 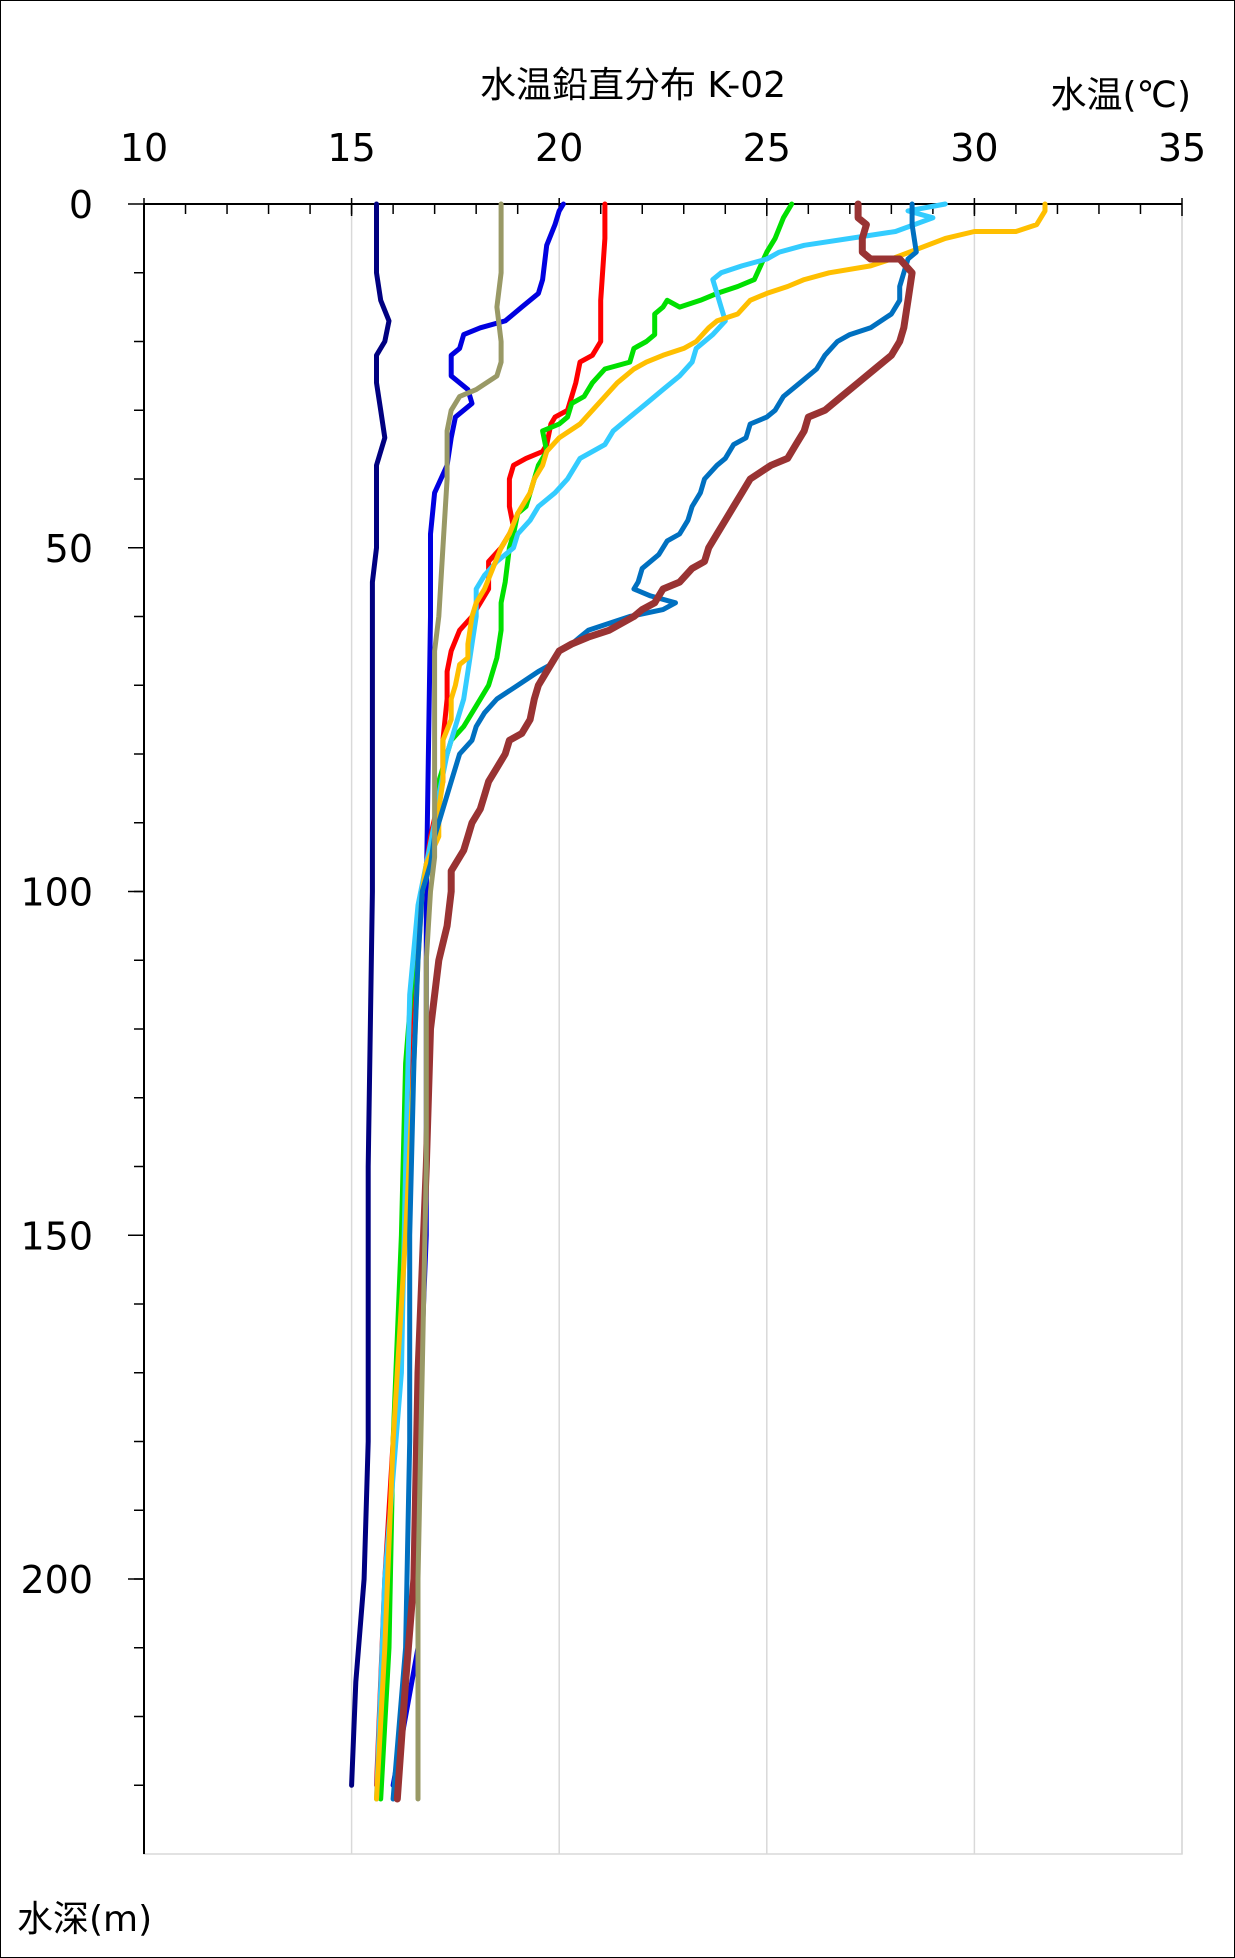 I want to click on y-tick-label: 50, so click(x=69, y=549).